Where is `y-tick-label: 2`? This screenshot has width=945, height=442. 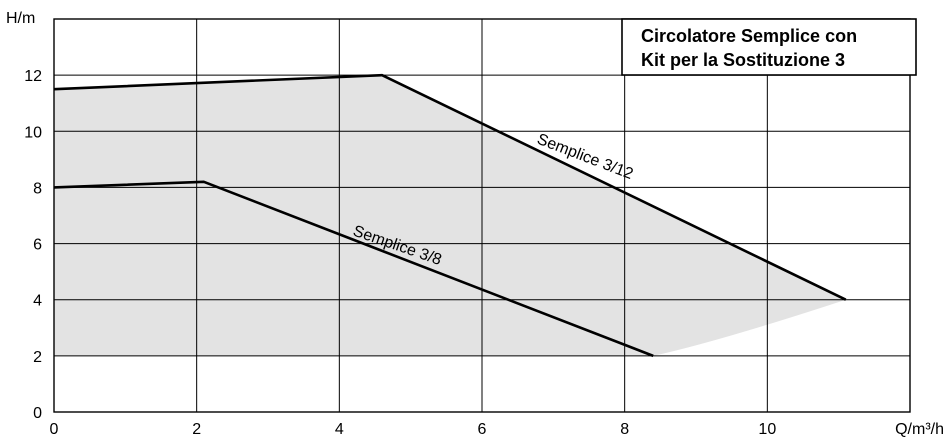 y-tick-label: 2 is located at coordinates (37, 357).